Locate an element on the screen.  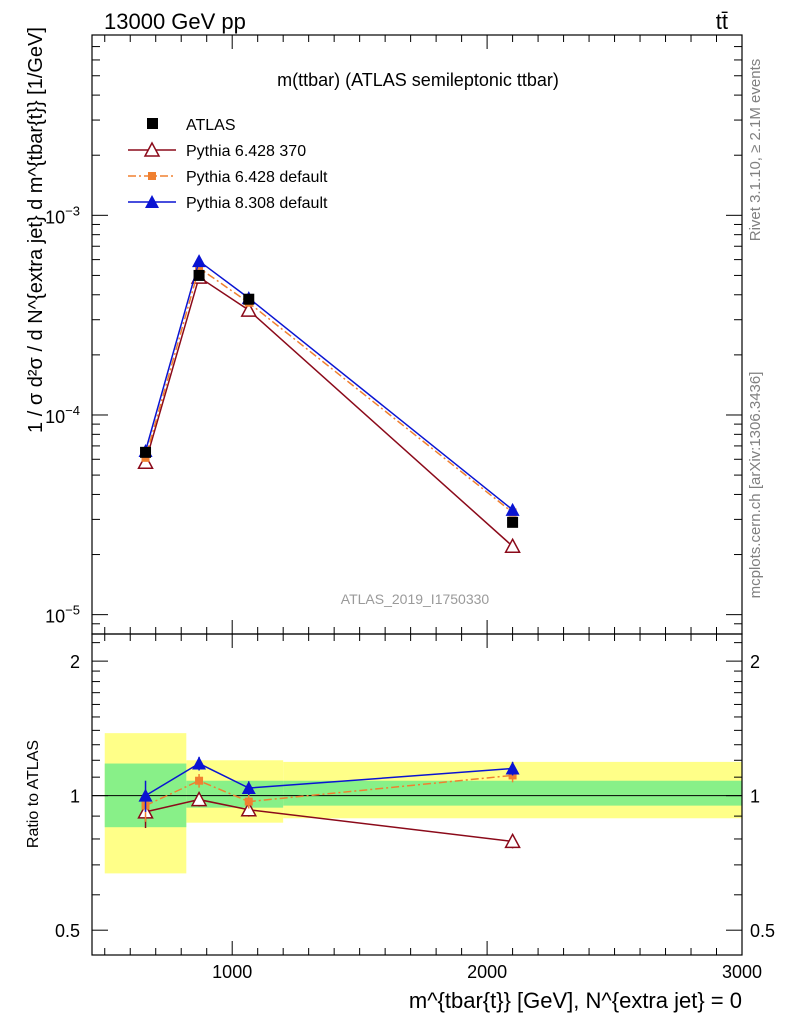
ratio-tick-label-right-0-5: 0.5 is located at coordinates (762, 931).